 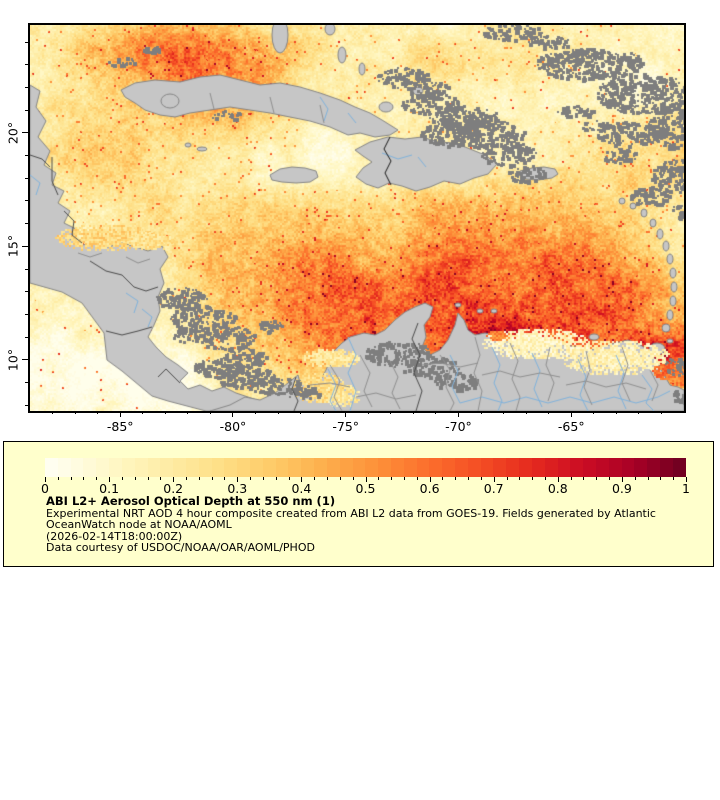 I want to click on x-axis-tick-label: -80°, so click(x=233, y=426).